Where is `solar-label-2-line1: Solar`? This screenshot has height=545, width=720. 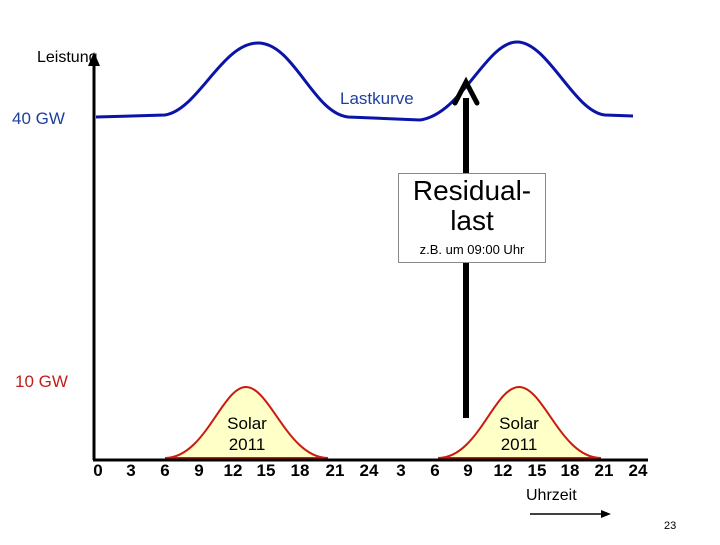
solar-label-2-line1: Solar is located at coordinates (519, 423).